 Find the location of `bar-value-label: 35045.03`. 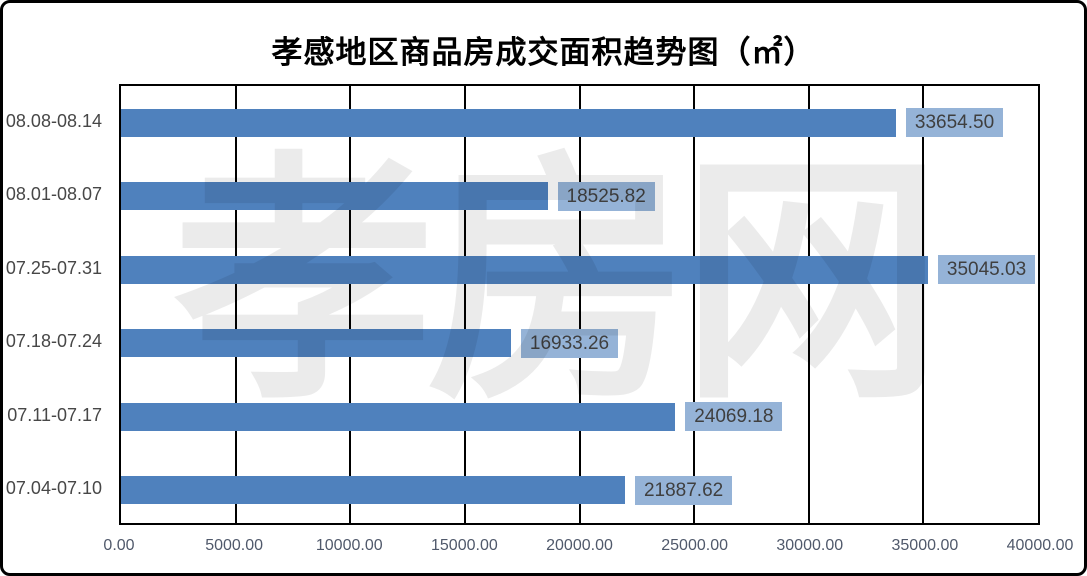

bar-value-label: 35045.03 is located at coordinates (986, 270).